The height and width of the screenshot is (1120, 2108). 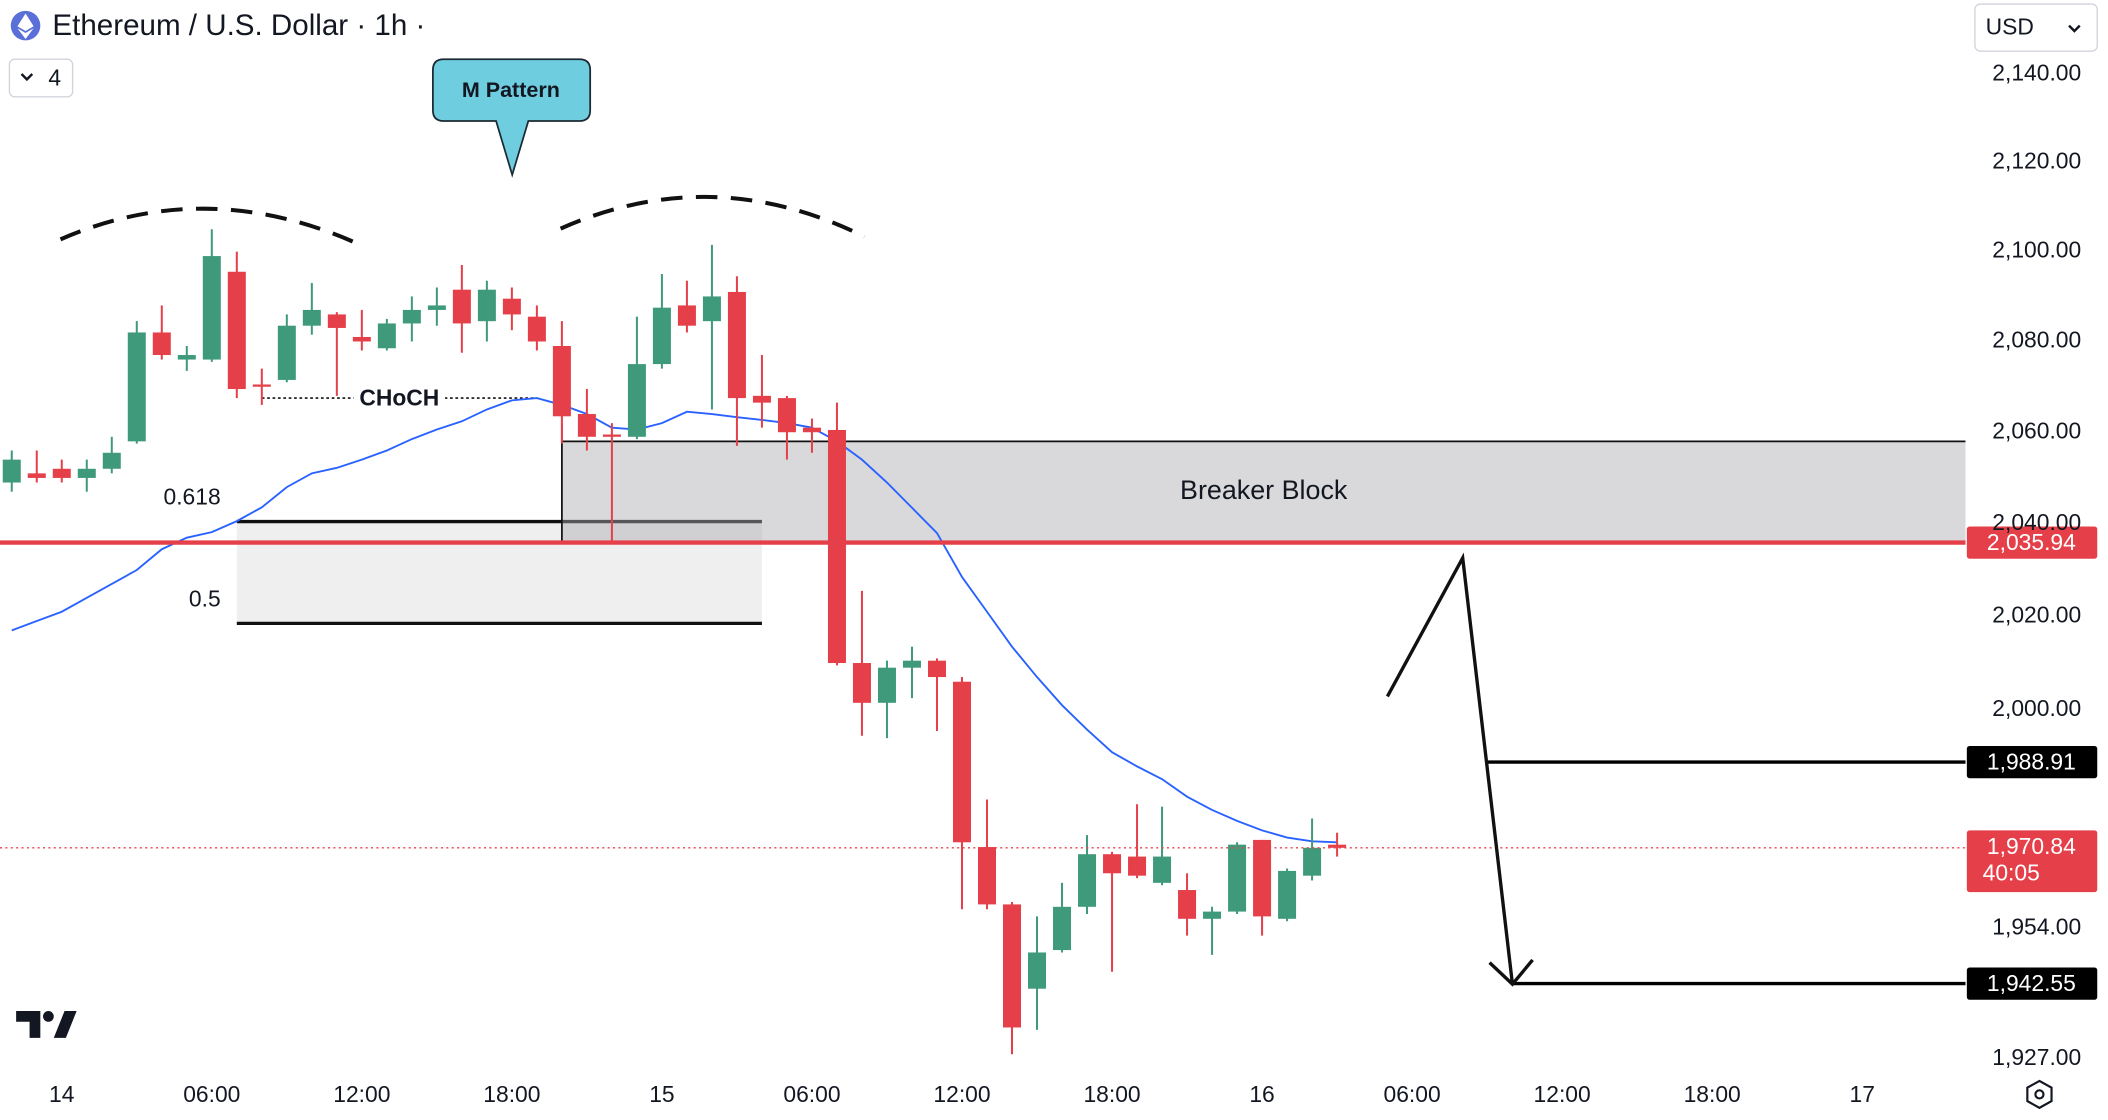 I want to click on last-price-tag, so click(x=2032, y=861).